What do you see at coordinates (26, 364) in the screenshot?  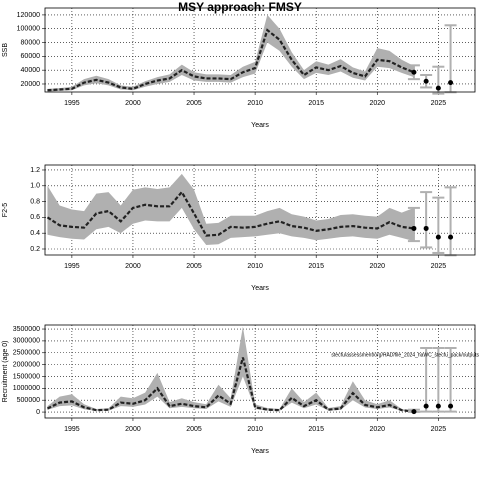 I see `y-tick-label: 2000000` at bounding box center [26, 364].